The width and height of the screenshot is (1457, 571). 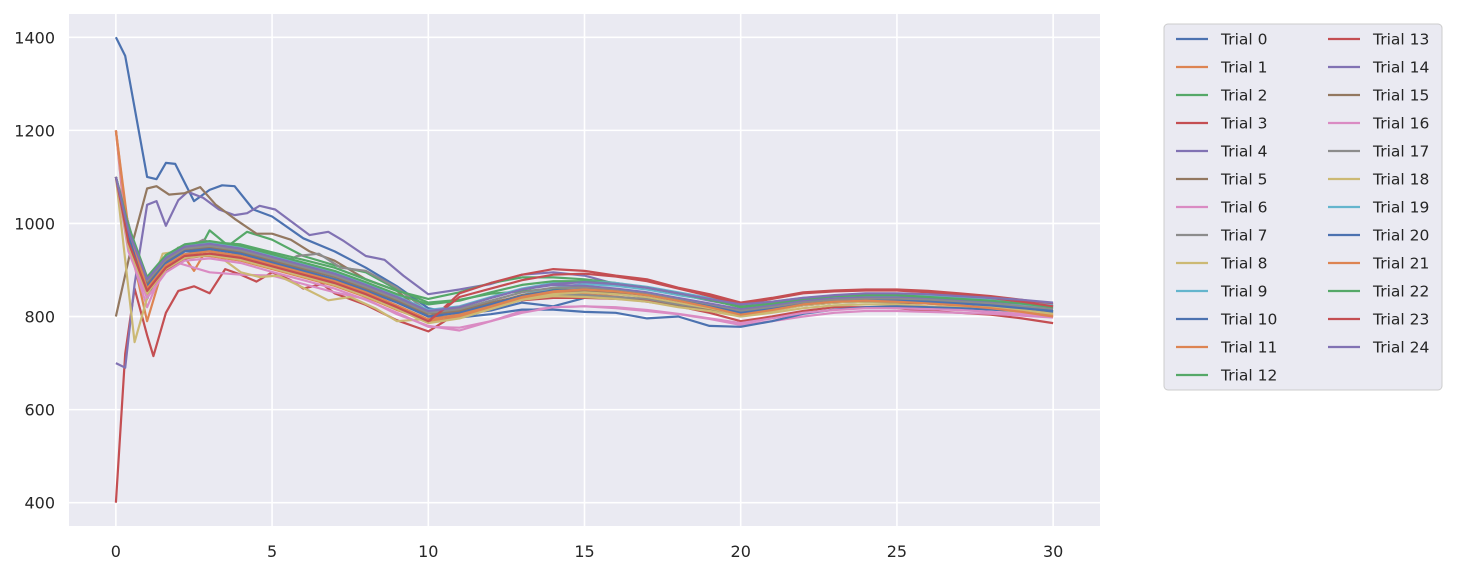 What do you see at coordinates (1243, 40) in the screenshot?
I see `legend-label: Trial 0` at bounding box center [1243, 40].